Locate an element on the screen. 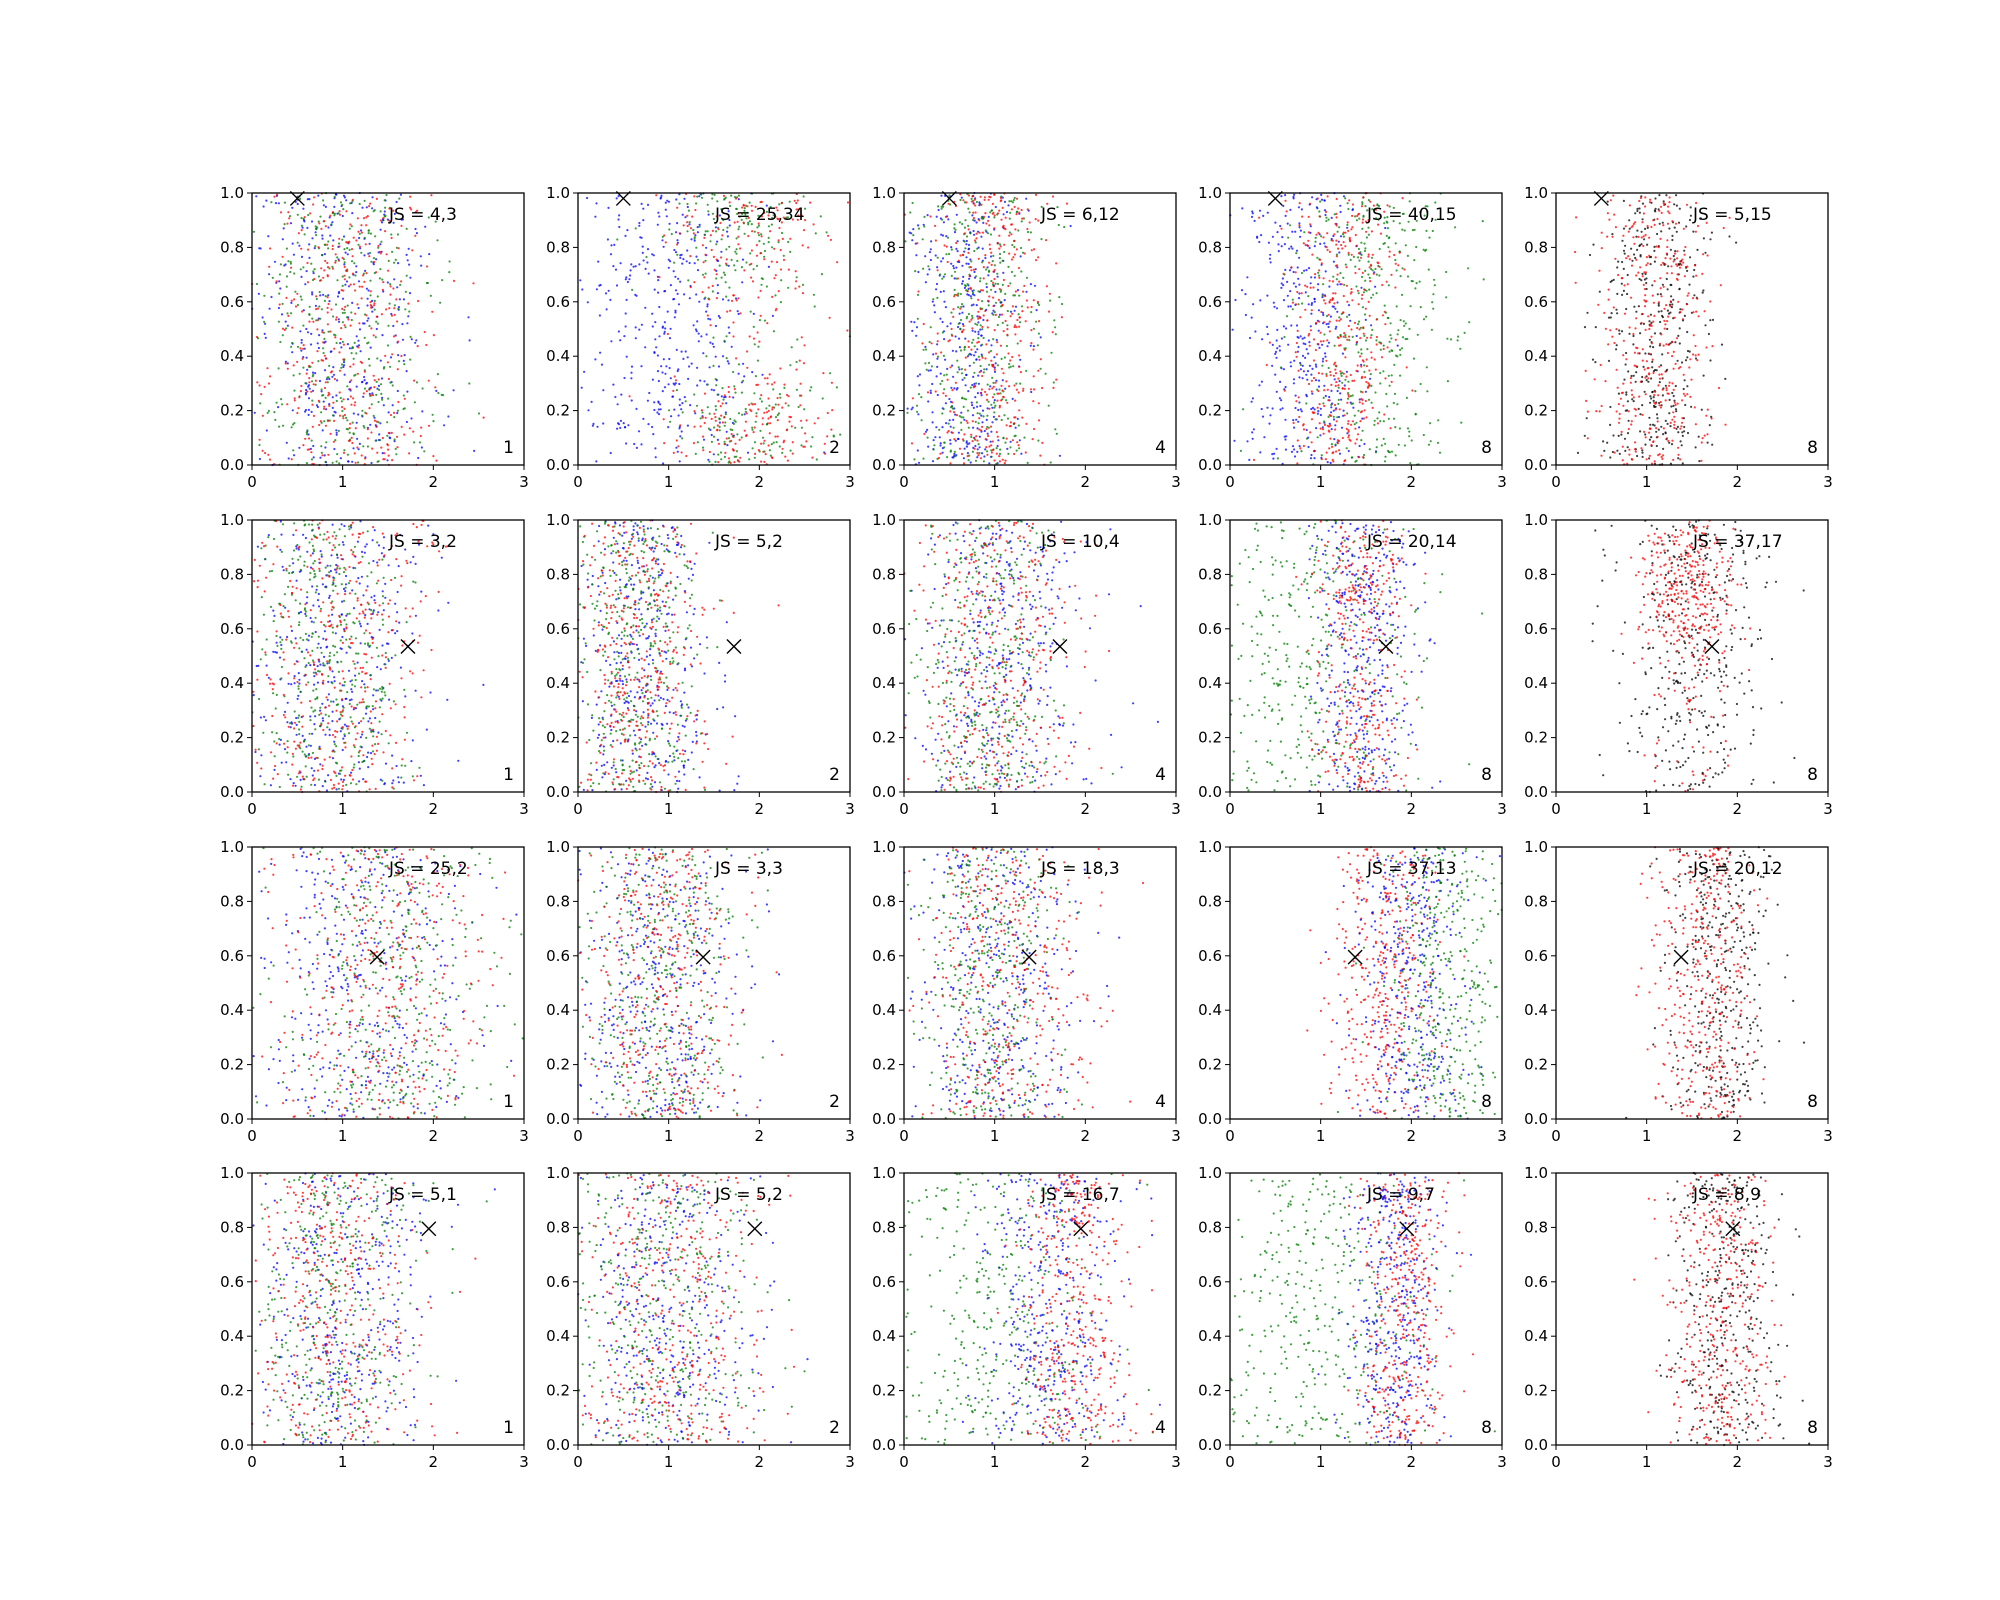 This screenshot has width=2000, height=1600. x-tick-label: 3 is located at coordinates (1176, 482).